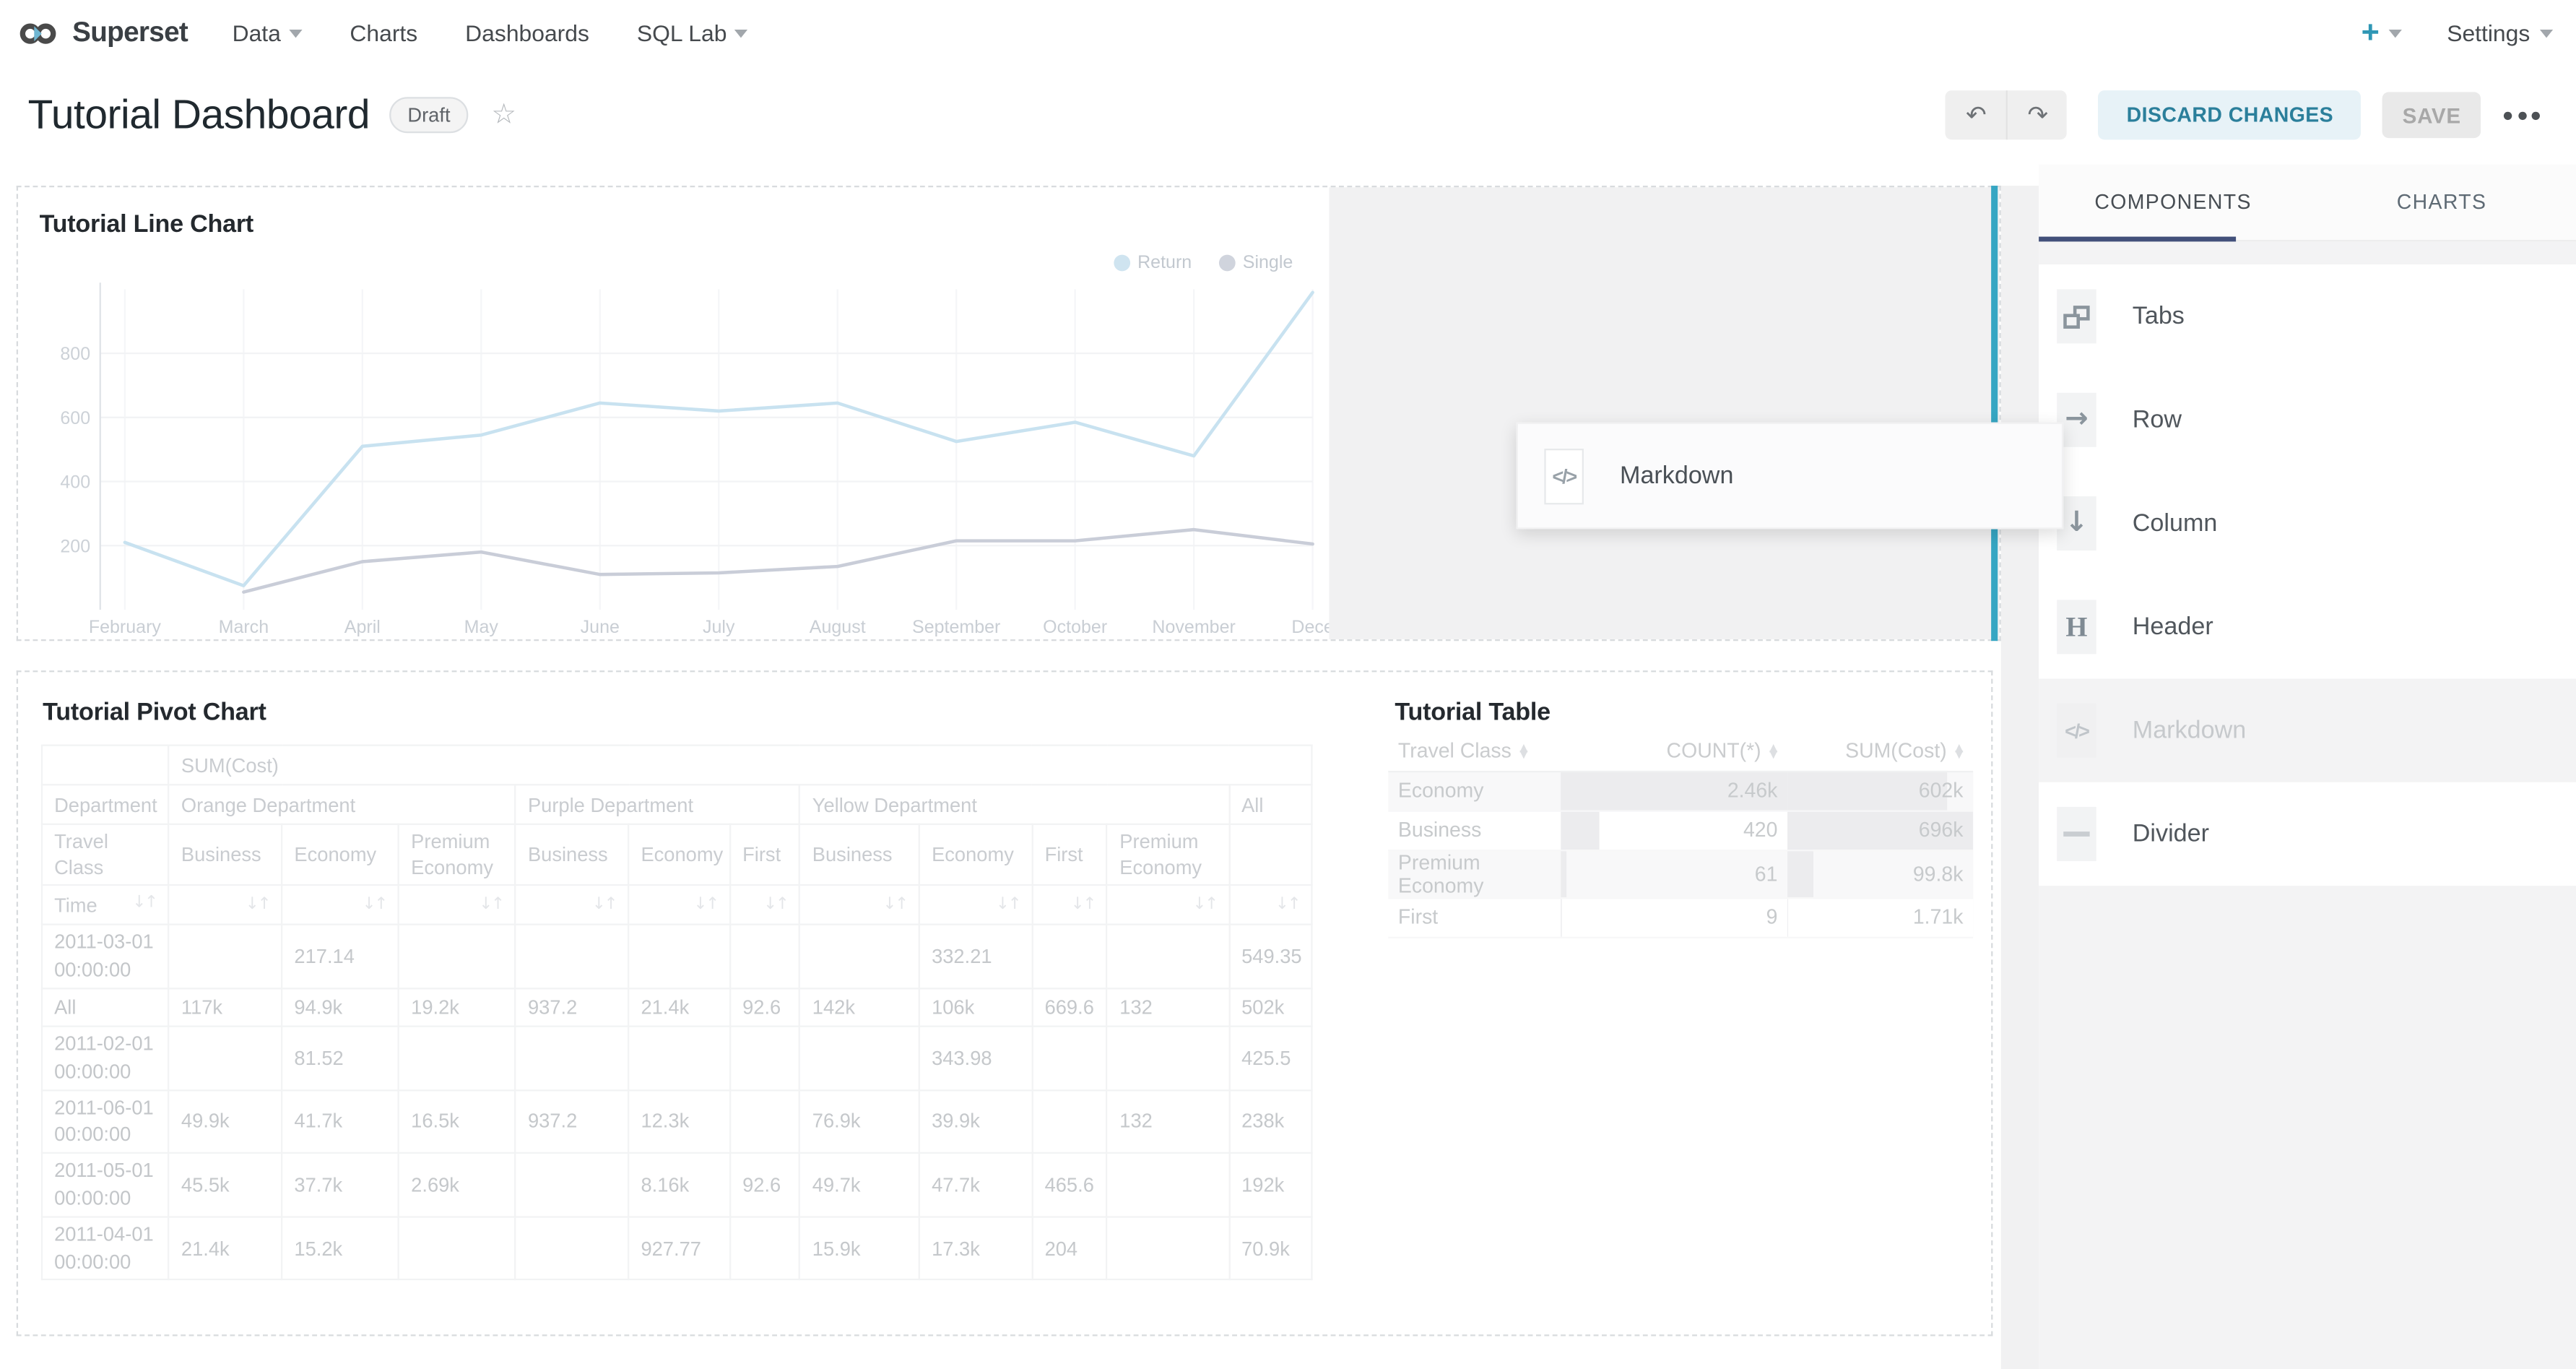 The width and height of the screenshot is (2576, 1369). Describe the element at coordinates (1270, 1007) in the screenshot. I see `pivot-cell: 502k` at that location.